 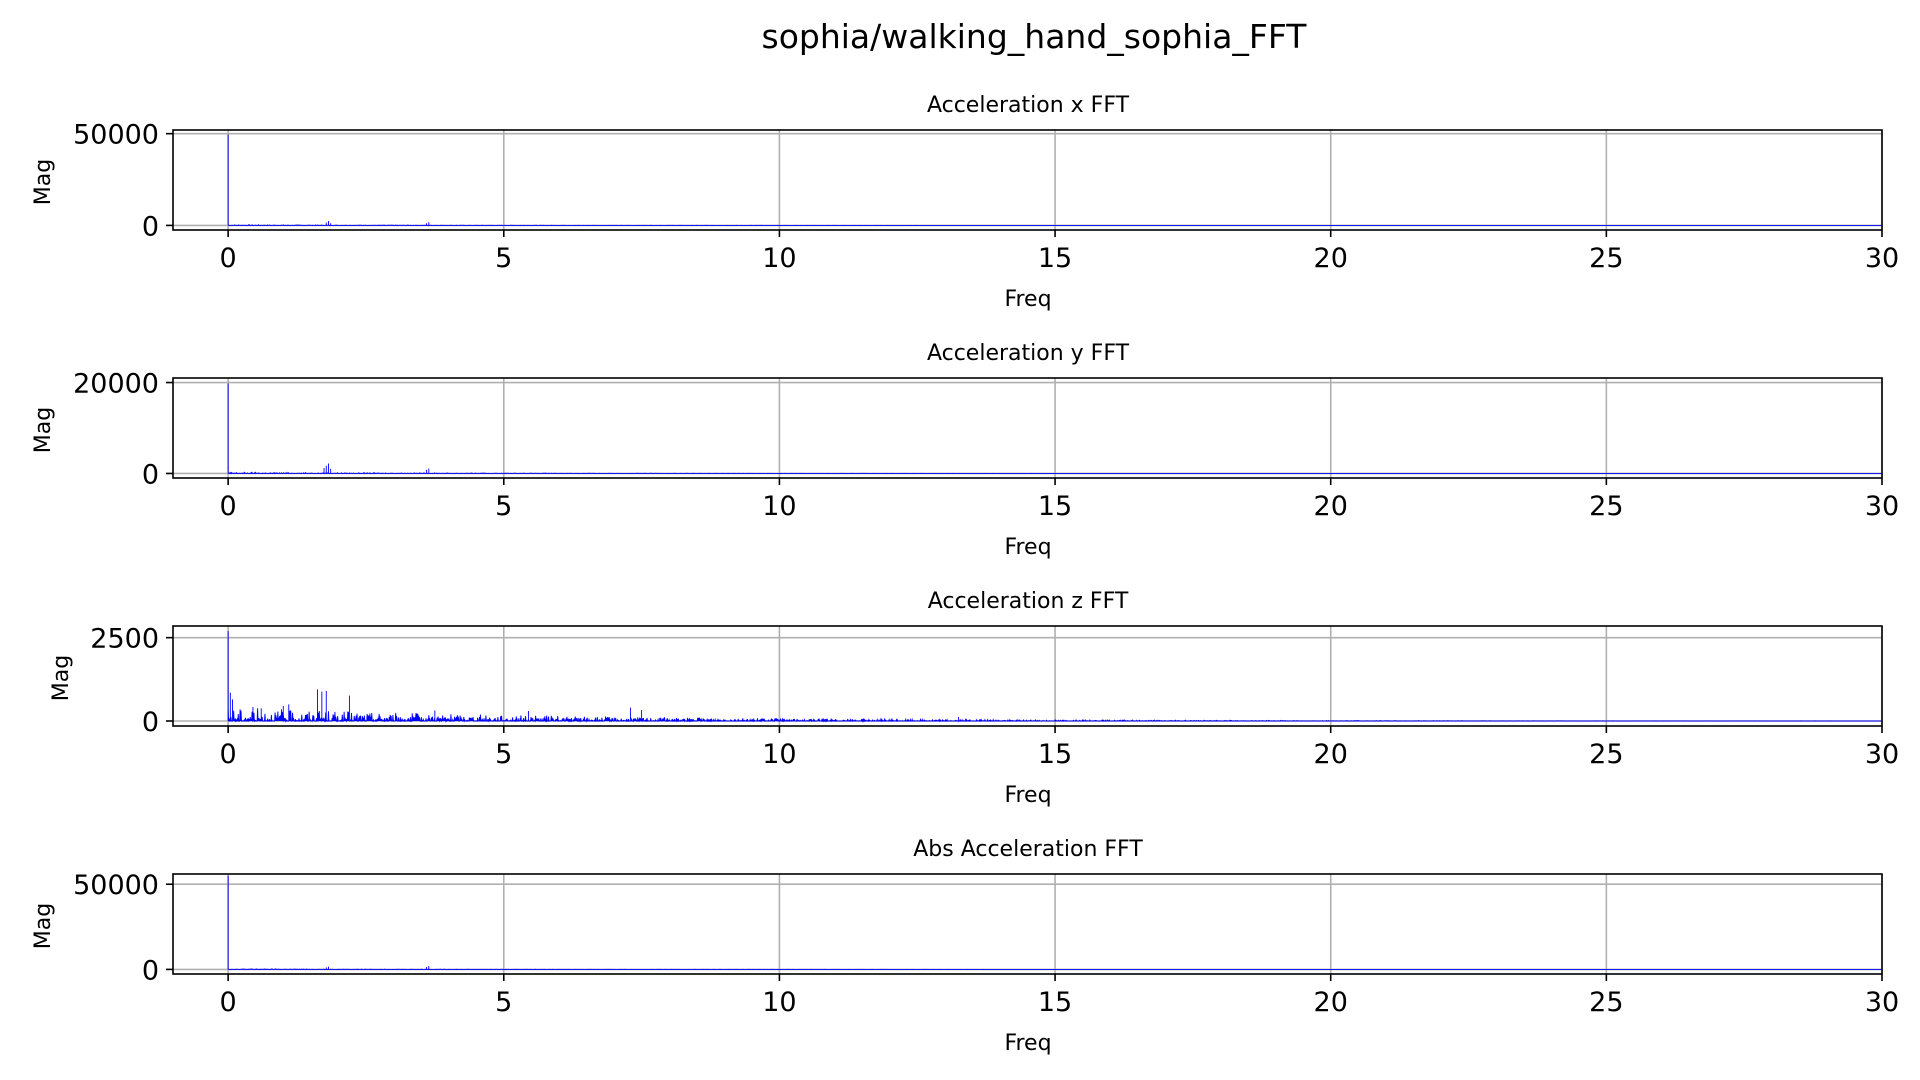 I want to click on figure-title: sophia/walking_hand_sophia_FFT, so click(x=1035, y=36).